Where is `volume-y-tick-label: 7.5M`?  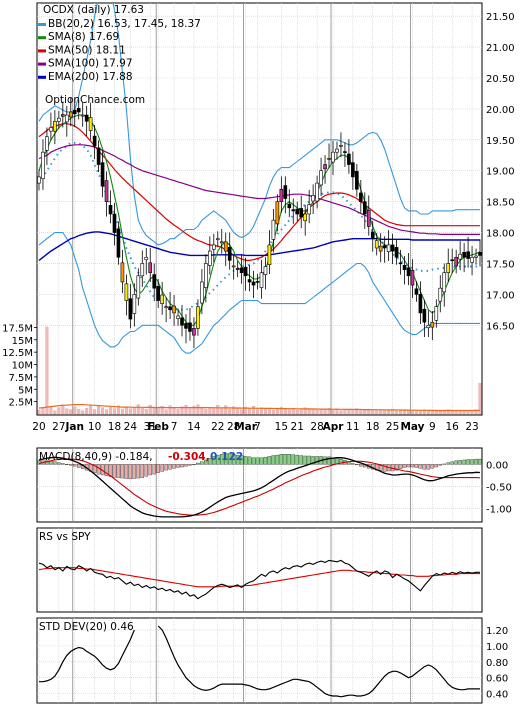 volume-y-tick-label: 7.5M is located at coordinates (20, 378).